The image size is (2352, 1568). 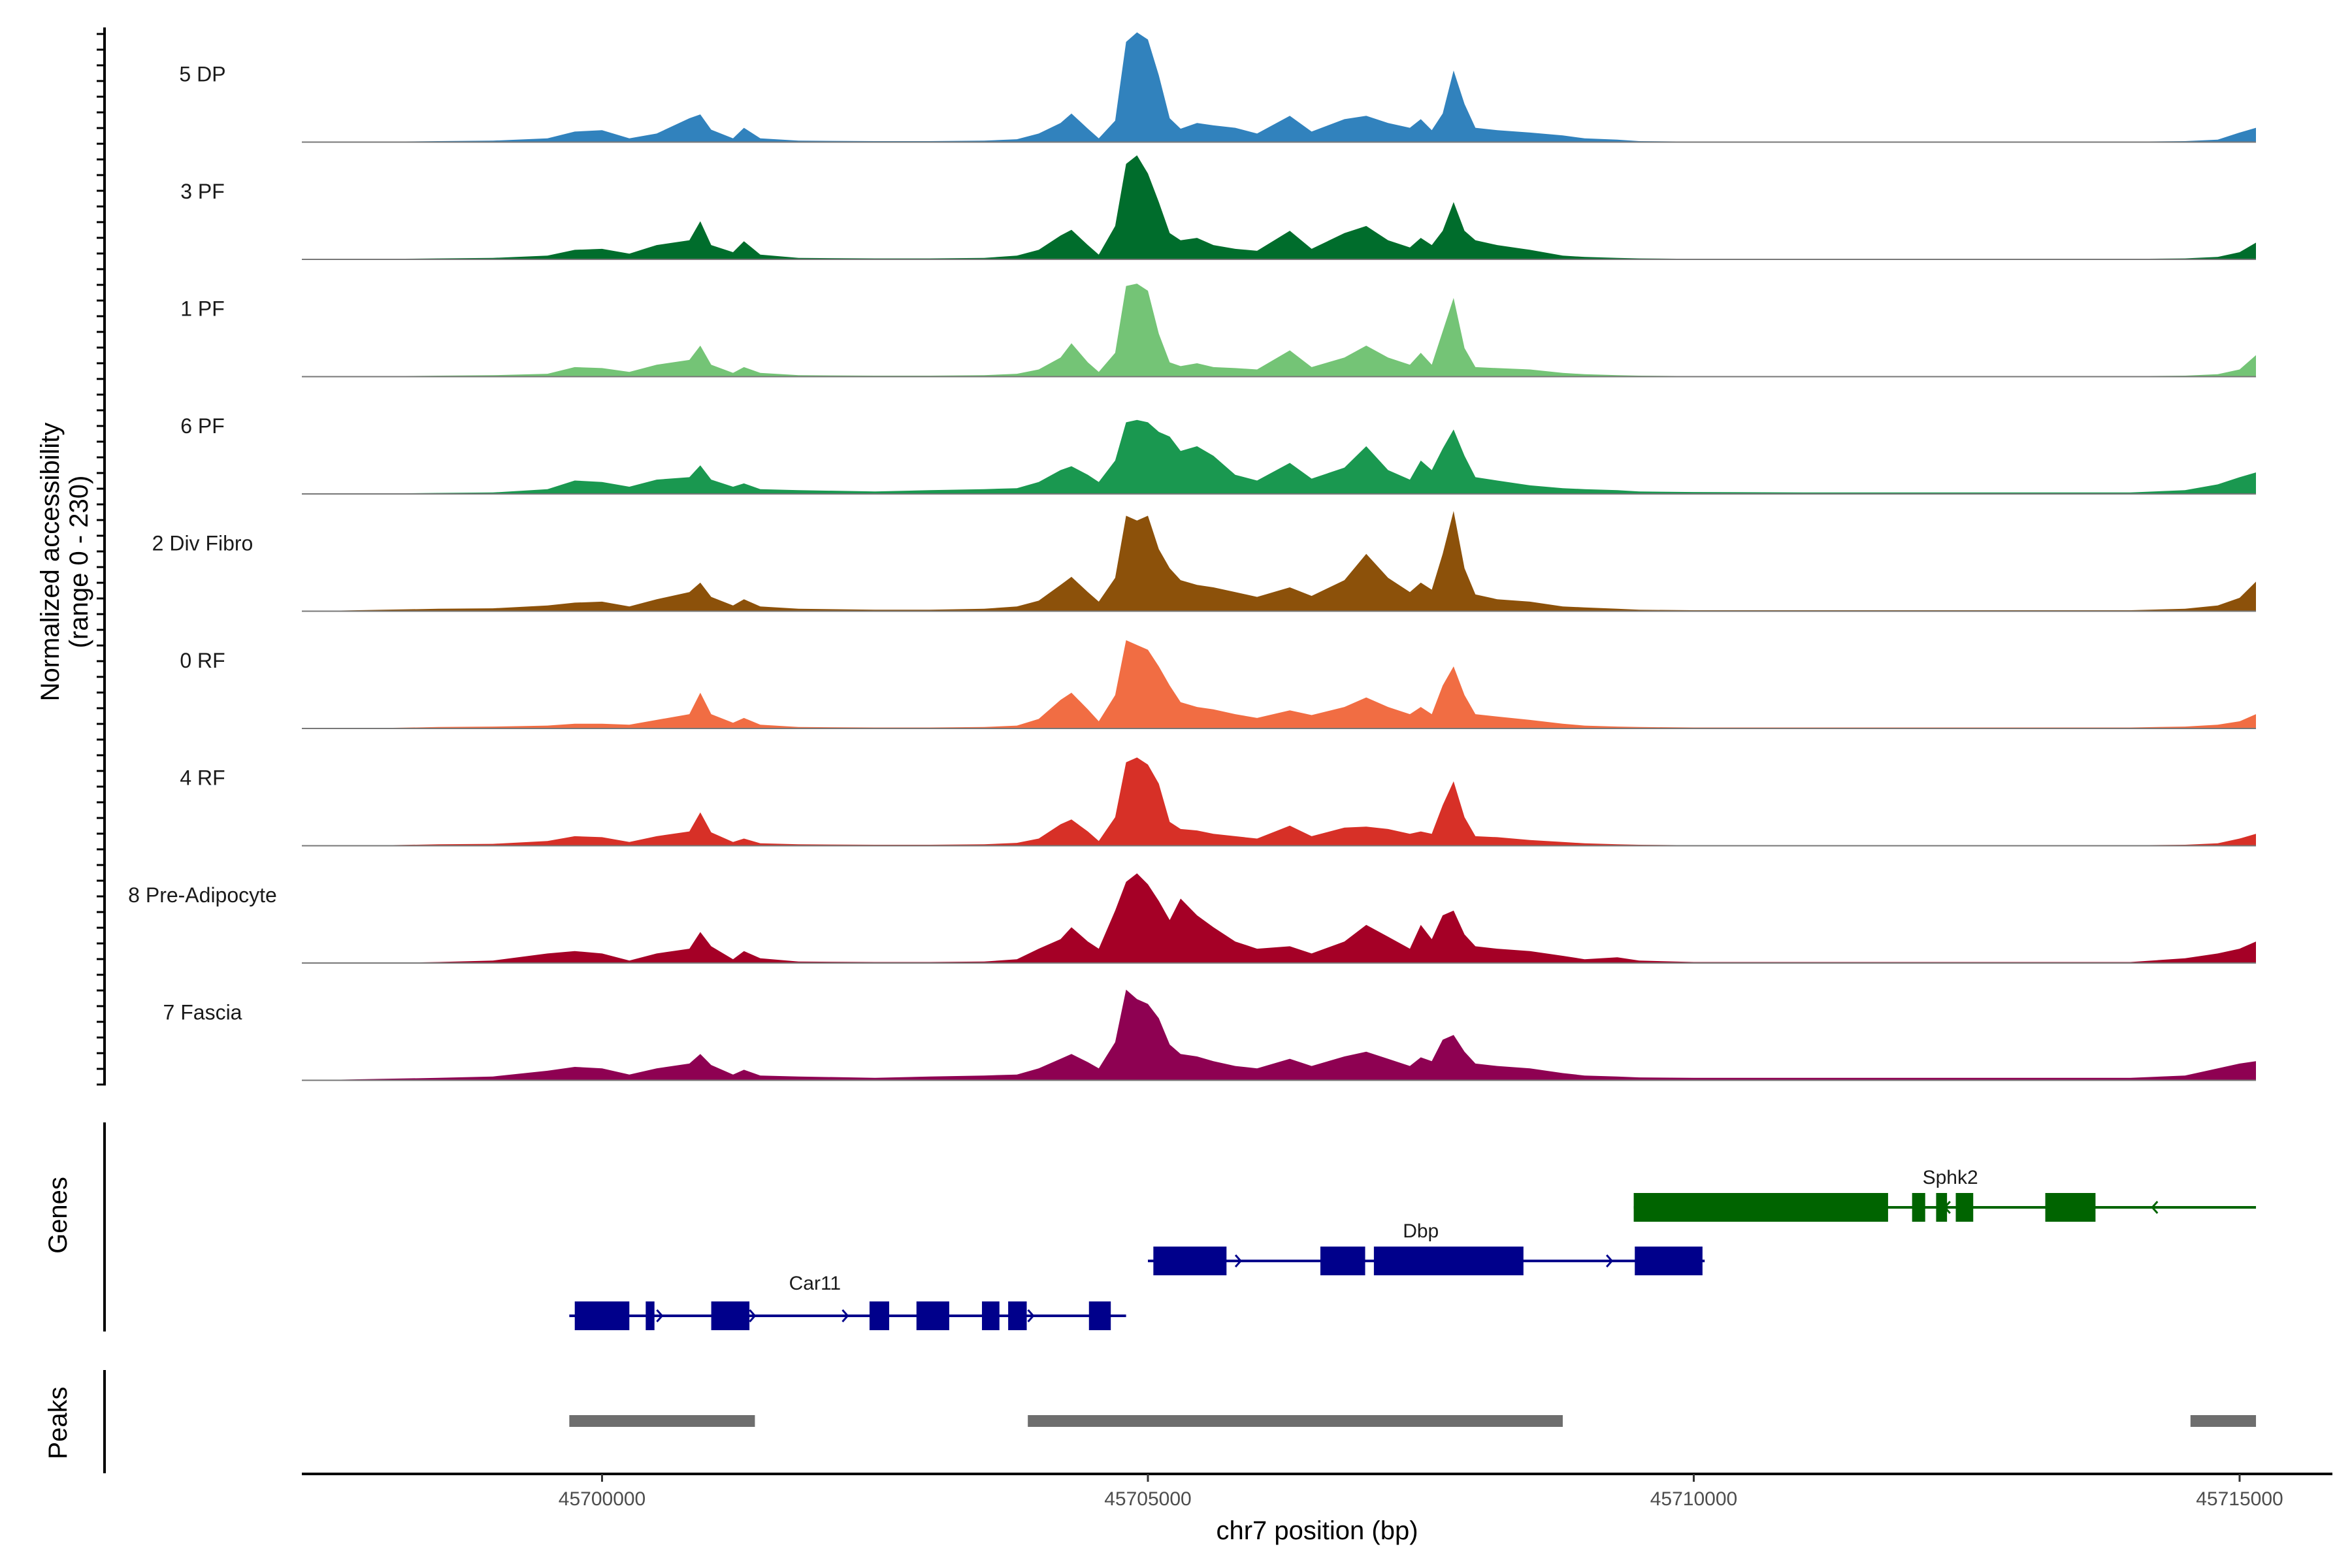 I want to click on y-axis-title-line2: (range 0 - 230), so click(x=79, y=562).